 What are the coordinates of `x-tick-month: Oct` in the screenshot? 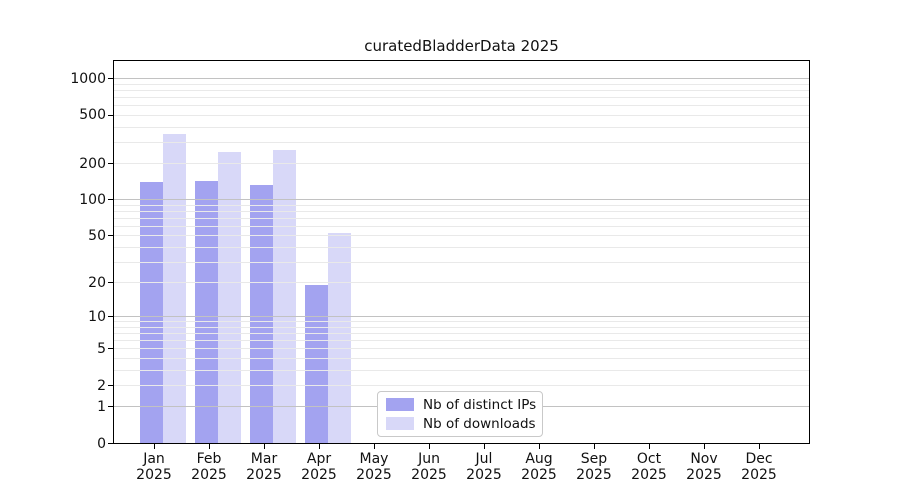 It's located at (649, 459).